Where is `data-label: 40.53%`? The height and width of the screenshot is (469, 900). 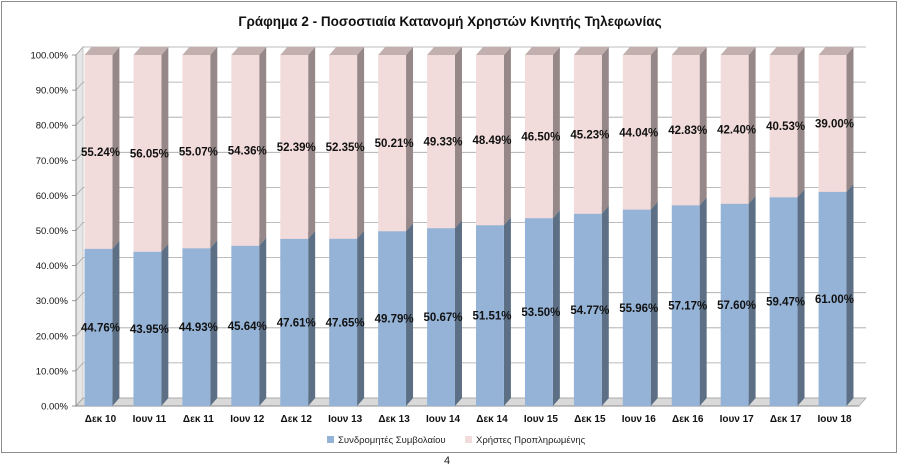
data-label: 40.53% is located at coordinates (785, 127).